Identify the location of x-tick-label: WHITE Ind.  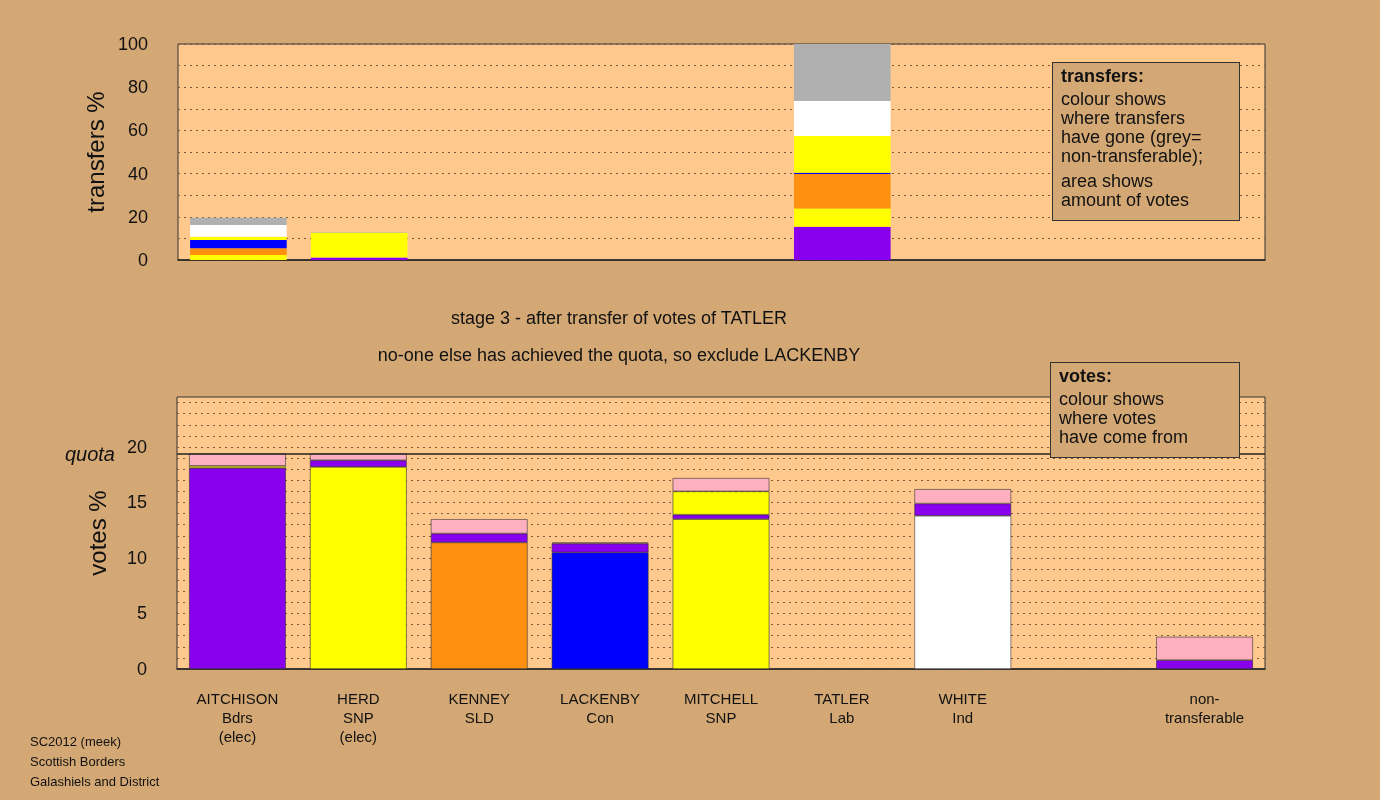
(962, 708).